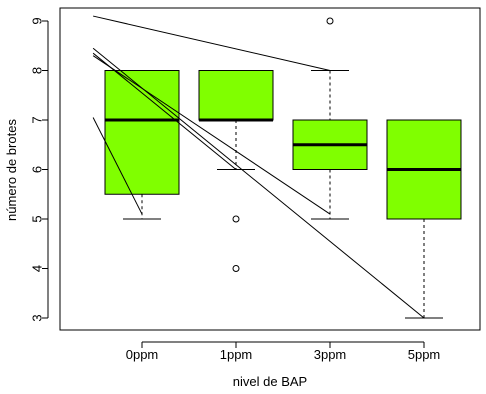 Image resolution: width=486 pixels, height=394 pixels. I want to click on y-tick-label: 4, so click(36, 268).